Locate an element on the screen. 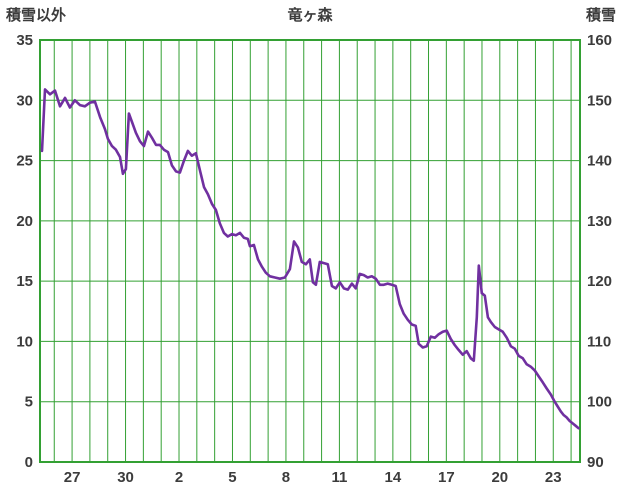  right-axis-tick-label: 130 is located at coordinates (599, 221).